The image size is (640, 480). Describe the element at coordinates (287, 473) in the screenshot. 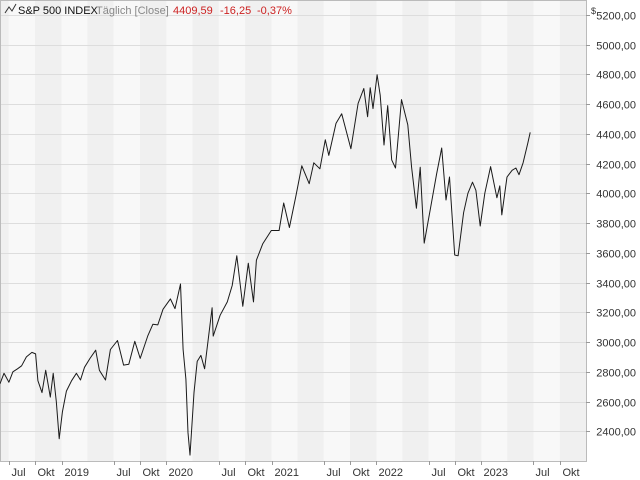

I see `x-tick-label: 2021` at that location.